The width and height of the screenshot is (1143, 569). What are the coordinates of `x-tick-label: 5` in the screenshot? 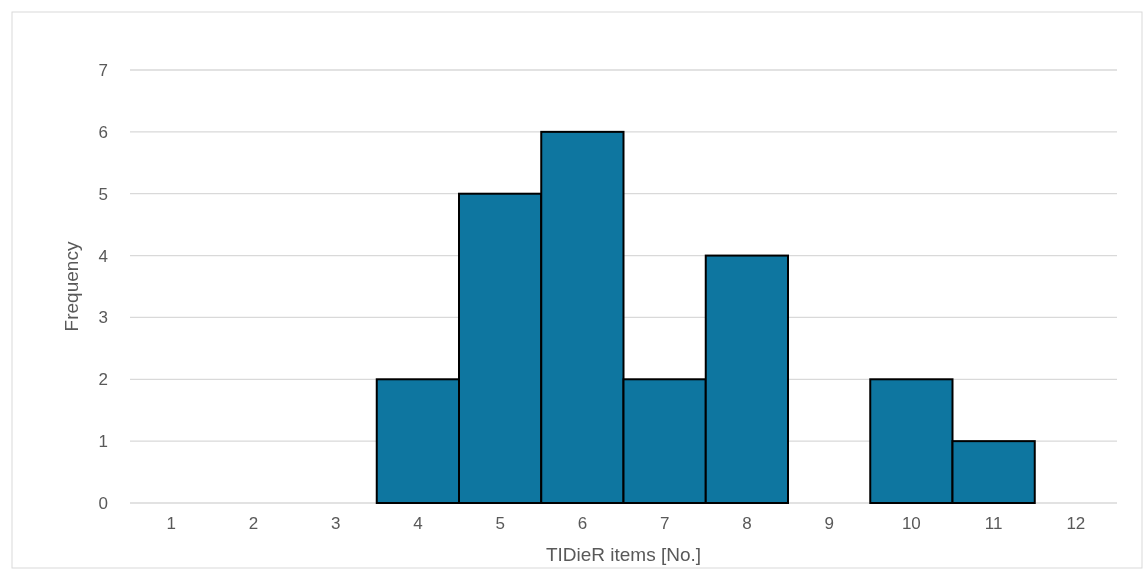 It's located at (500, 523).